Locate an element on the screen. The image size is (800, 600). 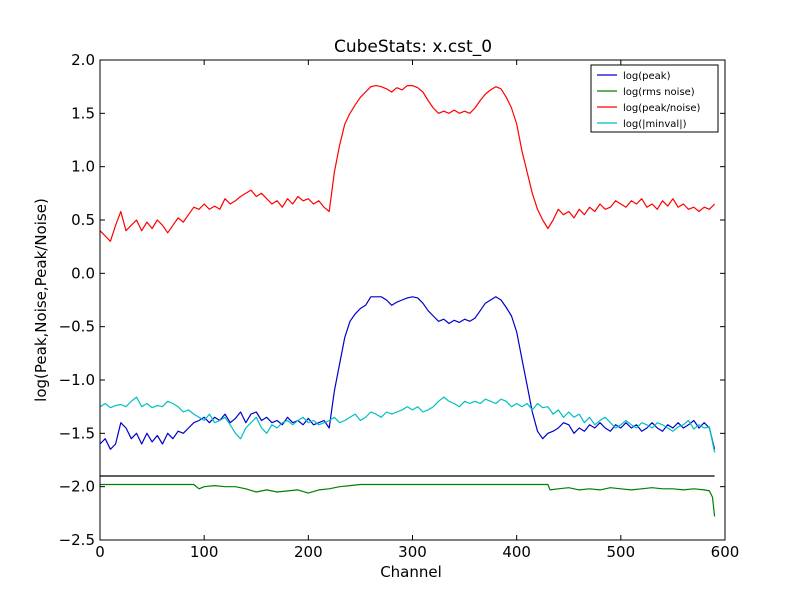
legend-label-0: log(peak) is located at coordinates (647, 76).